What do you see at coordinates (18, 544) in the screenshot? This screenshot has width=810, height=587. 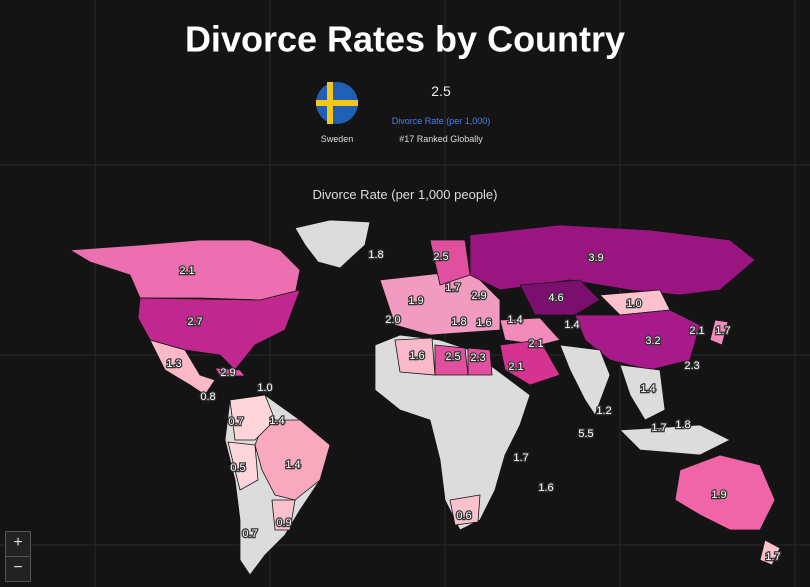 I see `zoom-in: +` at bounding box center [18, 544].